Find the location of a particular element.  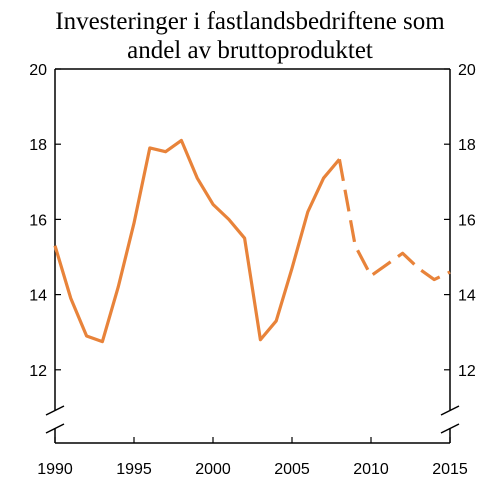

x-tick-label: 2005 is located at coordinates (292, 469).